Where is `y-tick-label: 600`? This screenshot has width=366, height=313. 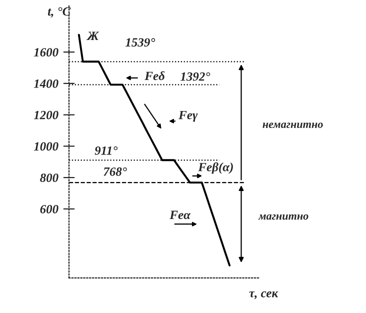
y-tick-label: 600 is located at coordinates (49, 209).